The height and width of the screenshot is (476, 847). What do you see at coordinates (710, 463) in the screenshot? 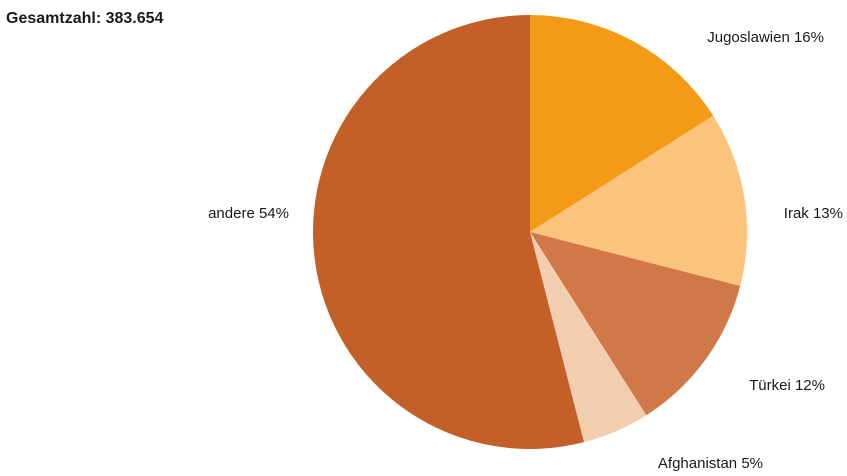
I see `slice-label-afghanistan: Afghanistan 5%` at bounding box center [710, 463].